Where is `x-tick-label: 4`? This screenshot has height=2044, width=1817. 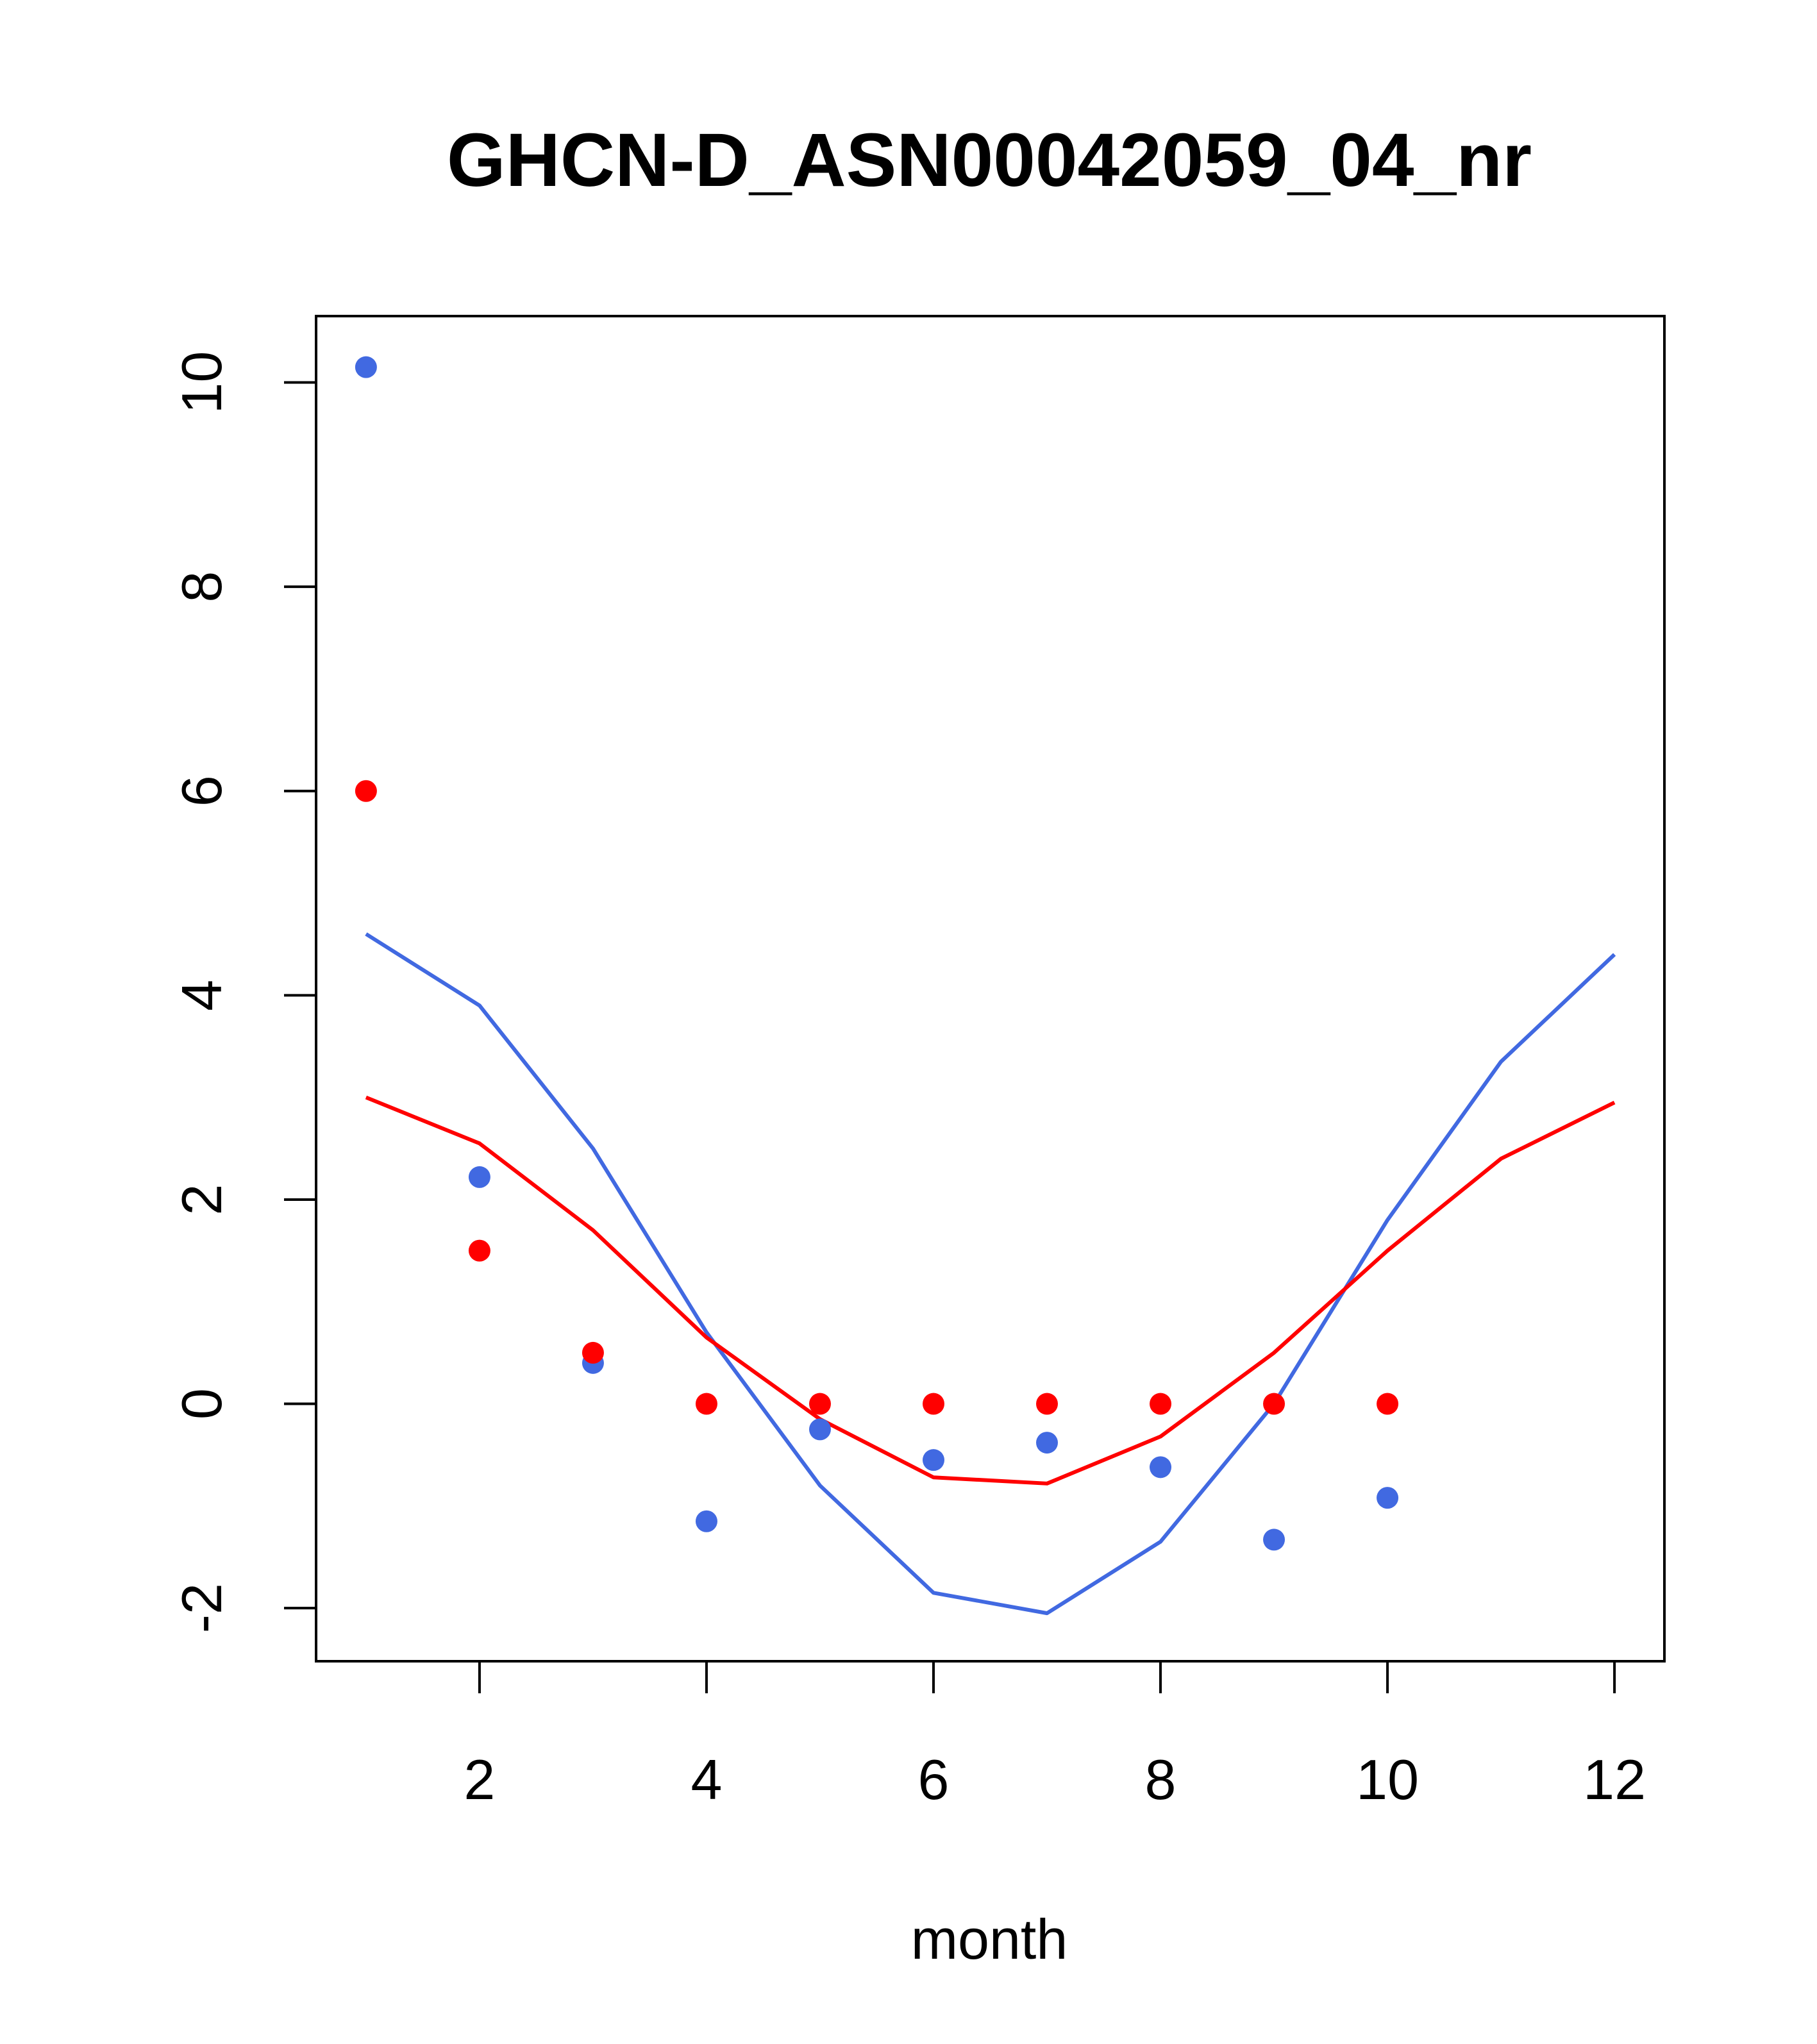
x-tick-label: 4 is located at coordinates (707, 1779).